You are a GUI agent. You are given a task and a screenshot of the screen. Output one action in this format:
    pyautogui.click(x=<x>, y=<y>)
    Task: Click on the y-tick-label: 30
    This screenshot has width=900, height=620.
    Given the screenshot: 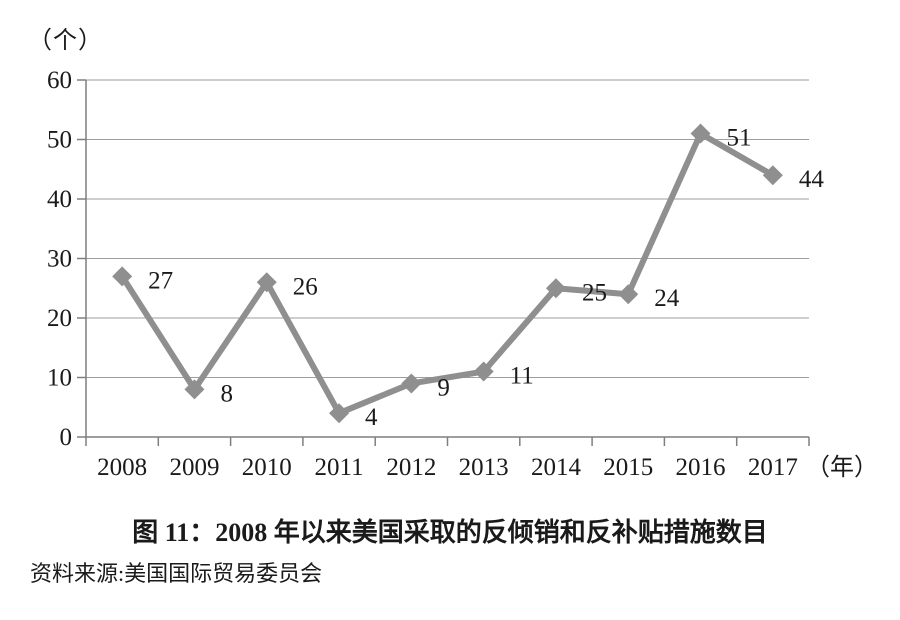 What is the action you would take?
    pyautogui.click(x=59, y=259)
    